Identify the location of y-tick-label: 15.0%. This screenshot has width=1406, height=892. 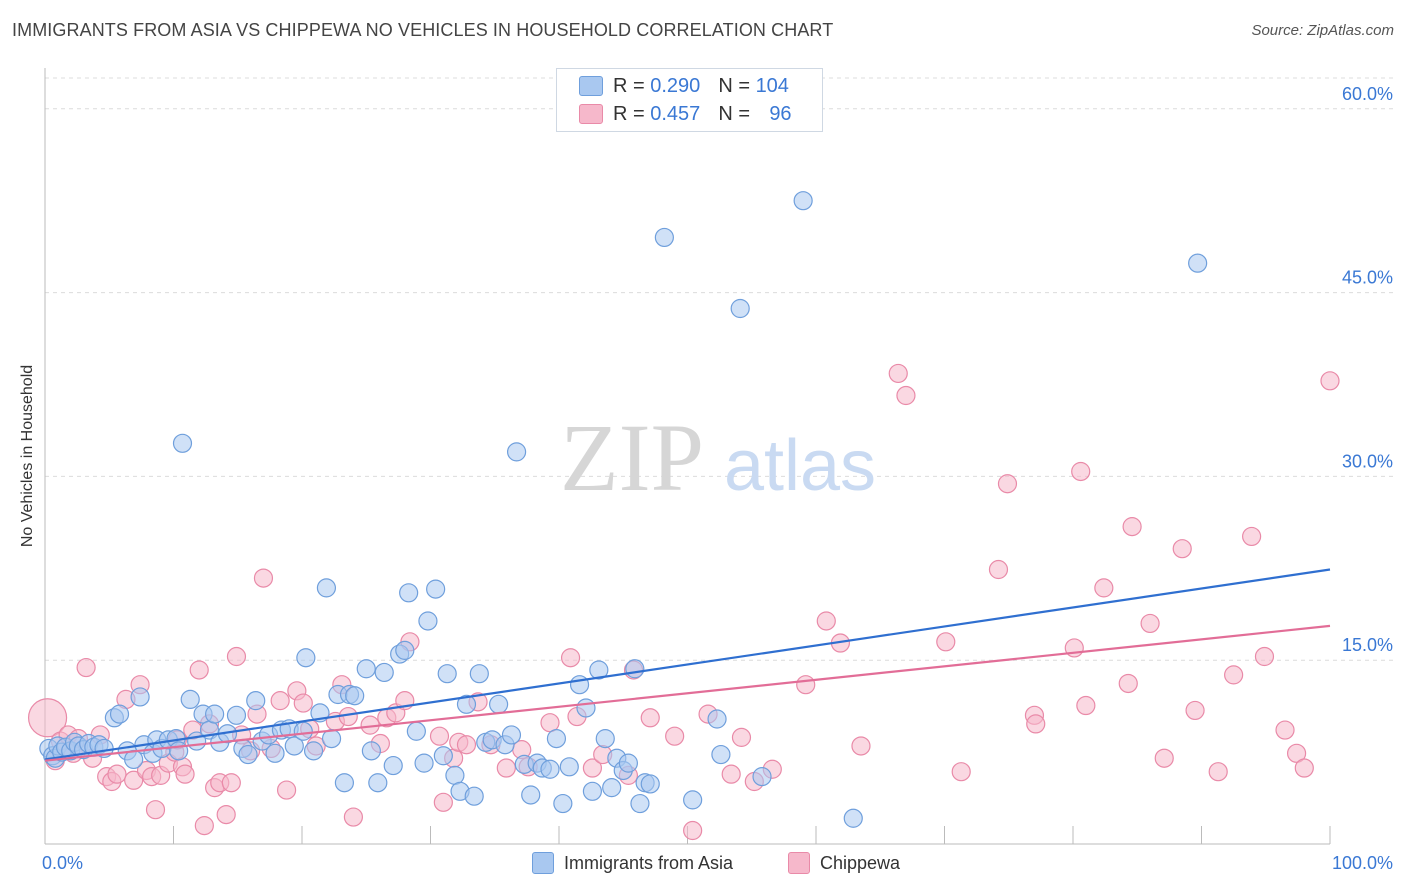
(1367, 645).